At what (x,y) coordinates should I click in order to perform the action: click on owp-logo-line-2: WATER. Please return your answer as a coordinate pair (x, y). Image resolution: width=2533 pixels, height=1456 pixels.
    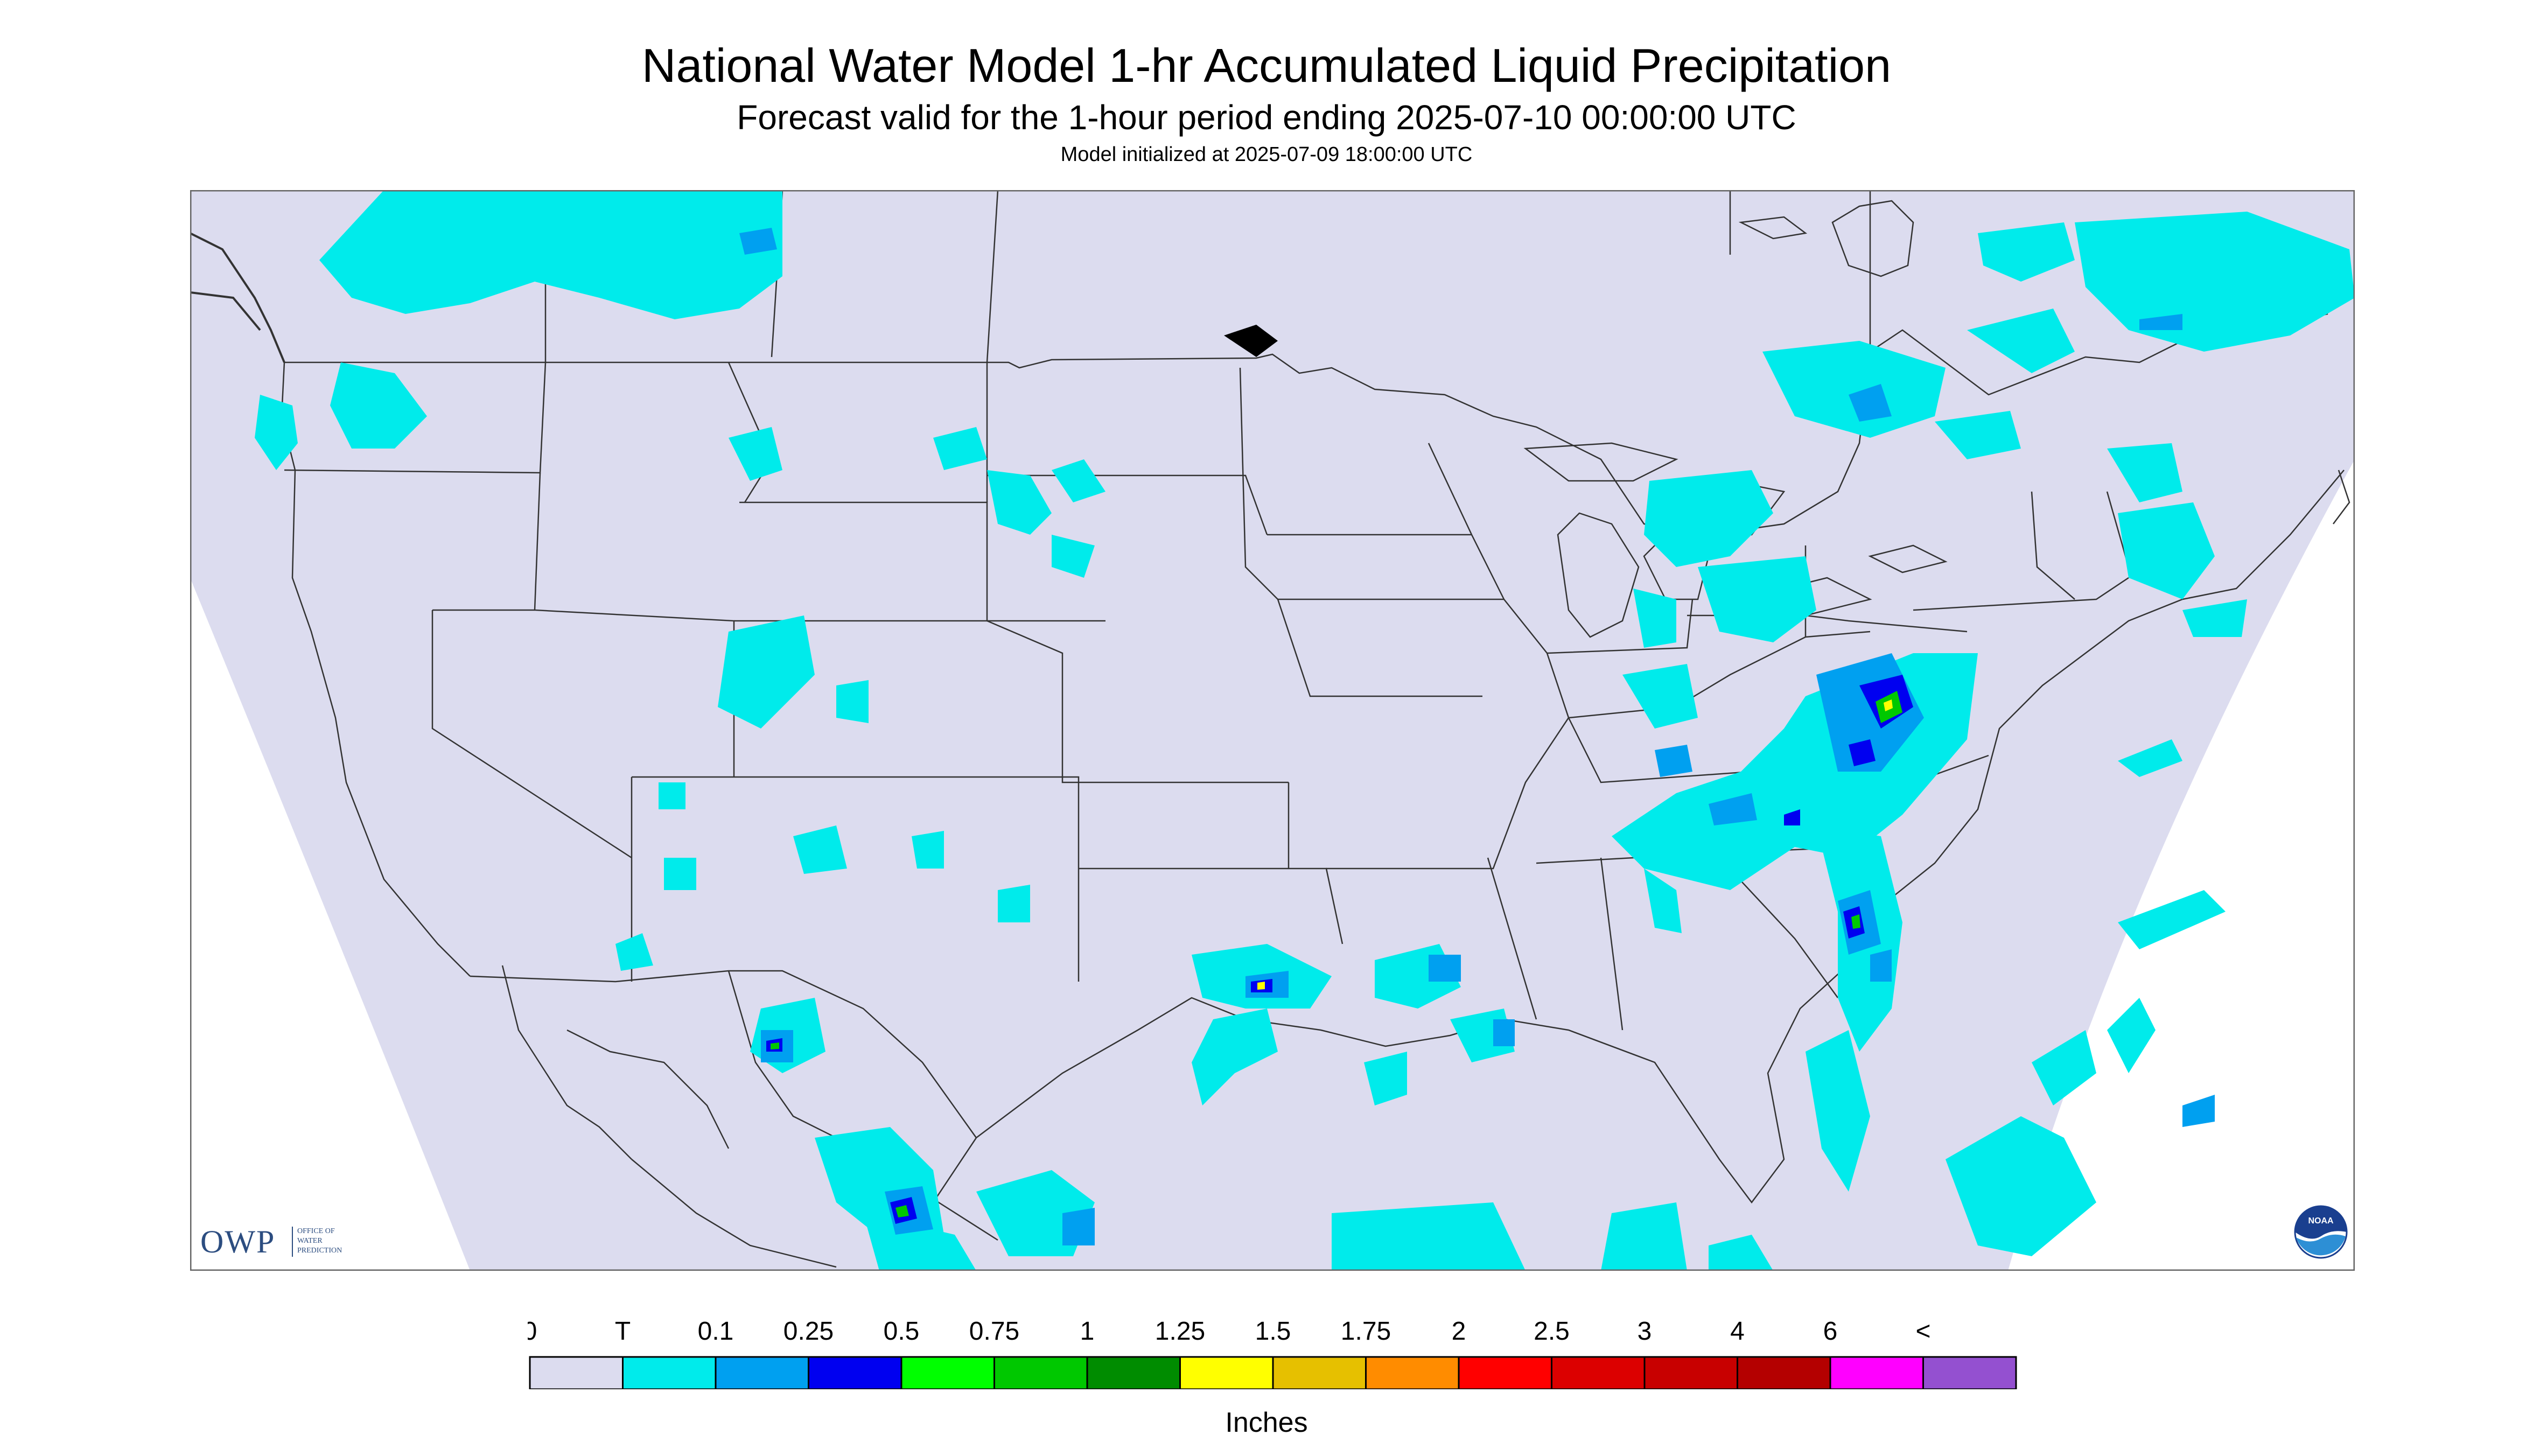
    Looking at the image, I should click on (310, 1241).